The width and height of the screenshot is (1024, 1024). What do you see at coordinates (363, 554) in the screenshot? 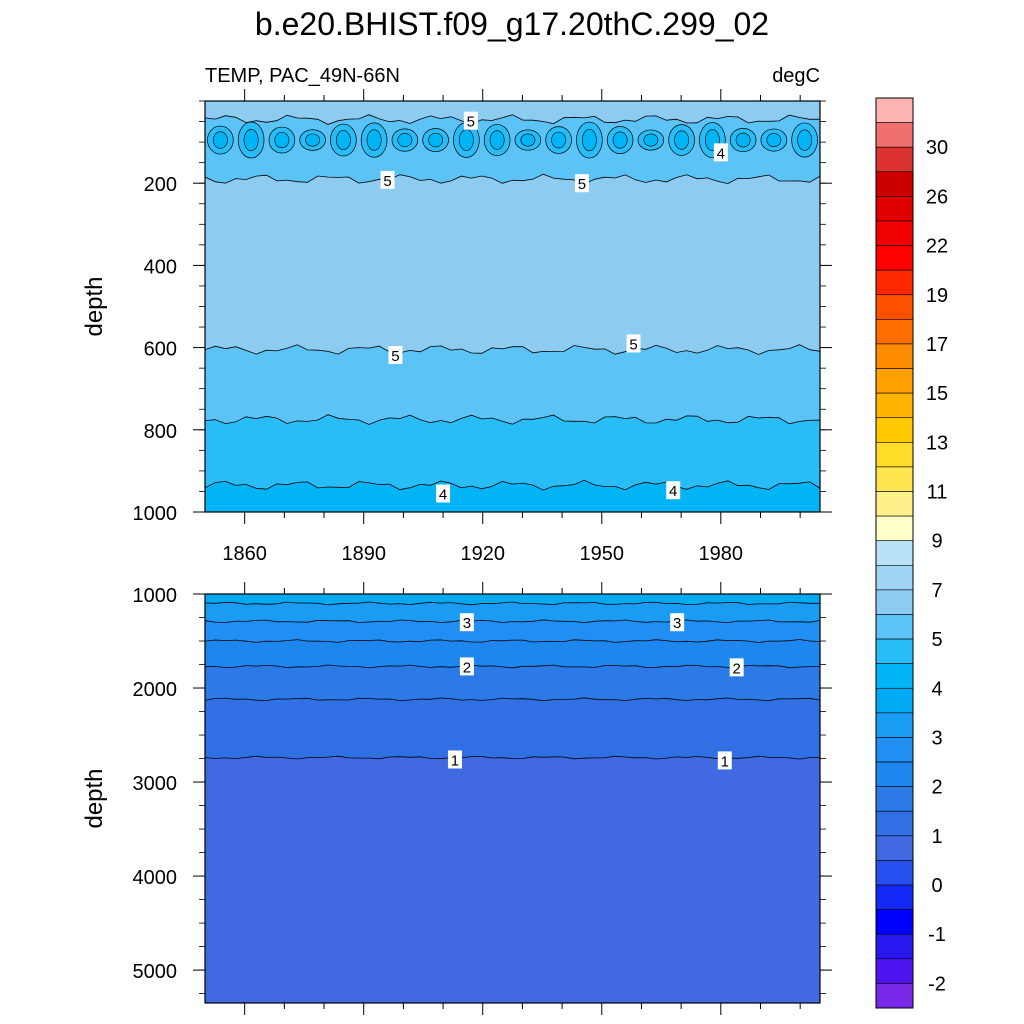
I see `x-tick-label: 1890` at bounding box center [363, 554].